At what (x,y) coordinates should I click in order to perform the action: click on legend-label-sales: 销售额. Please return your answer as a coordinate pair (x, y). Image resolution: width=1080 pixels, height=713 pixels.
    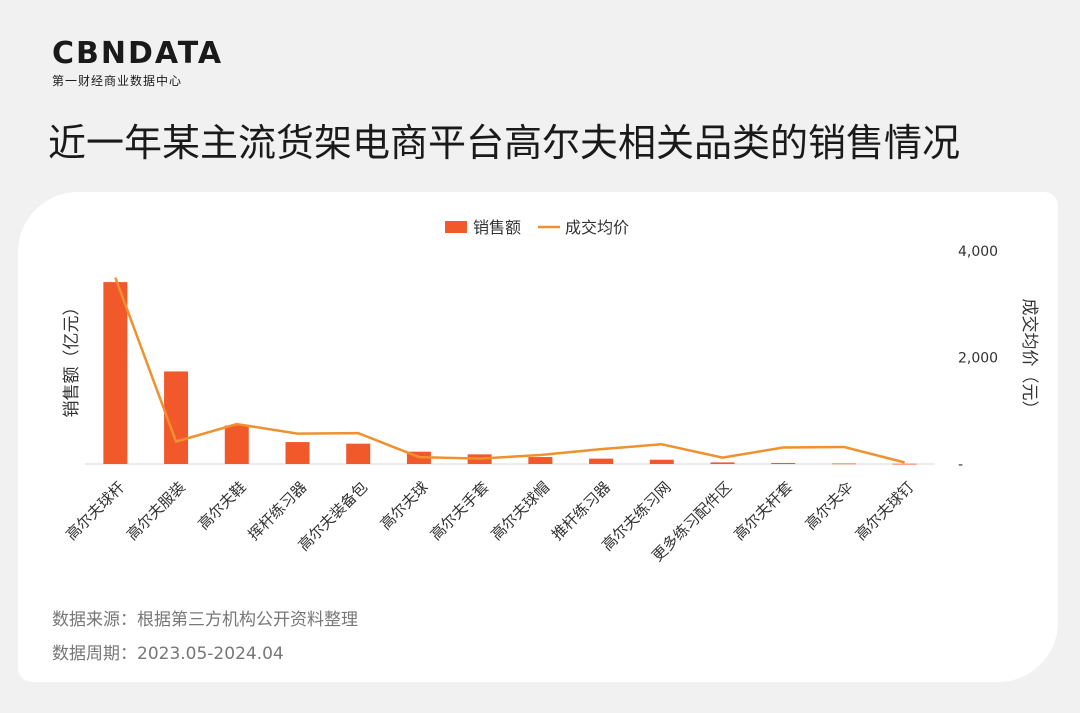
    Looking at the image, I should click on (497, 227).